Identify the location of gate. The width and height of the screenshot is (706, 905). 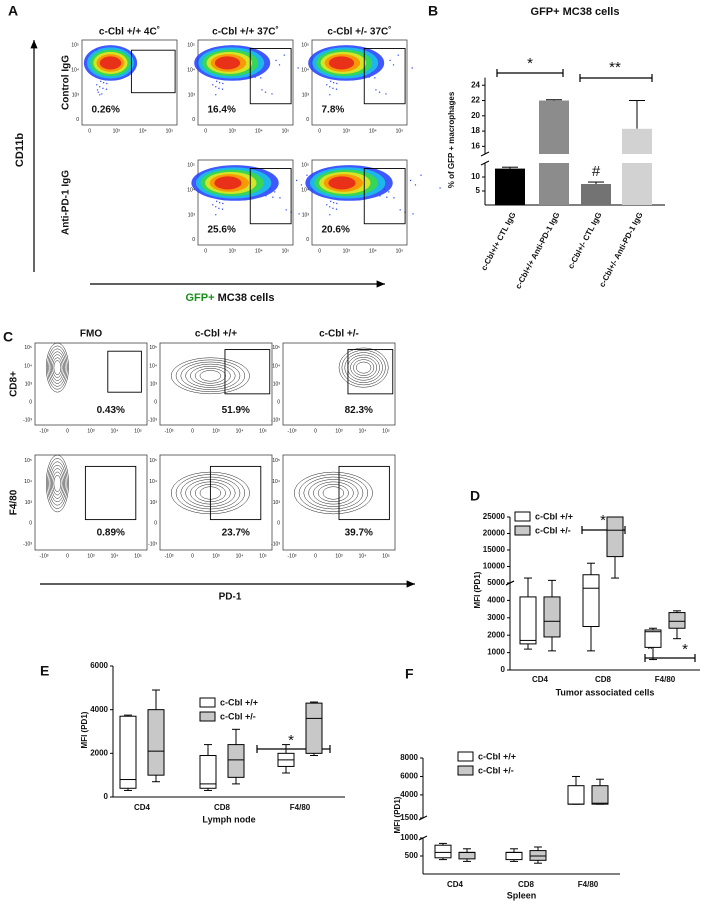
(110, 493).